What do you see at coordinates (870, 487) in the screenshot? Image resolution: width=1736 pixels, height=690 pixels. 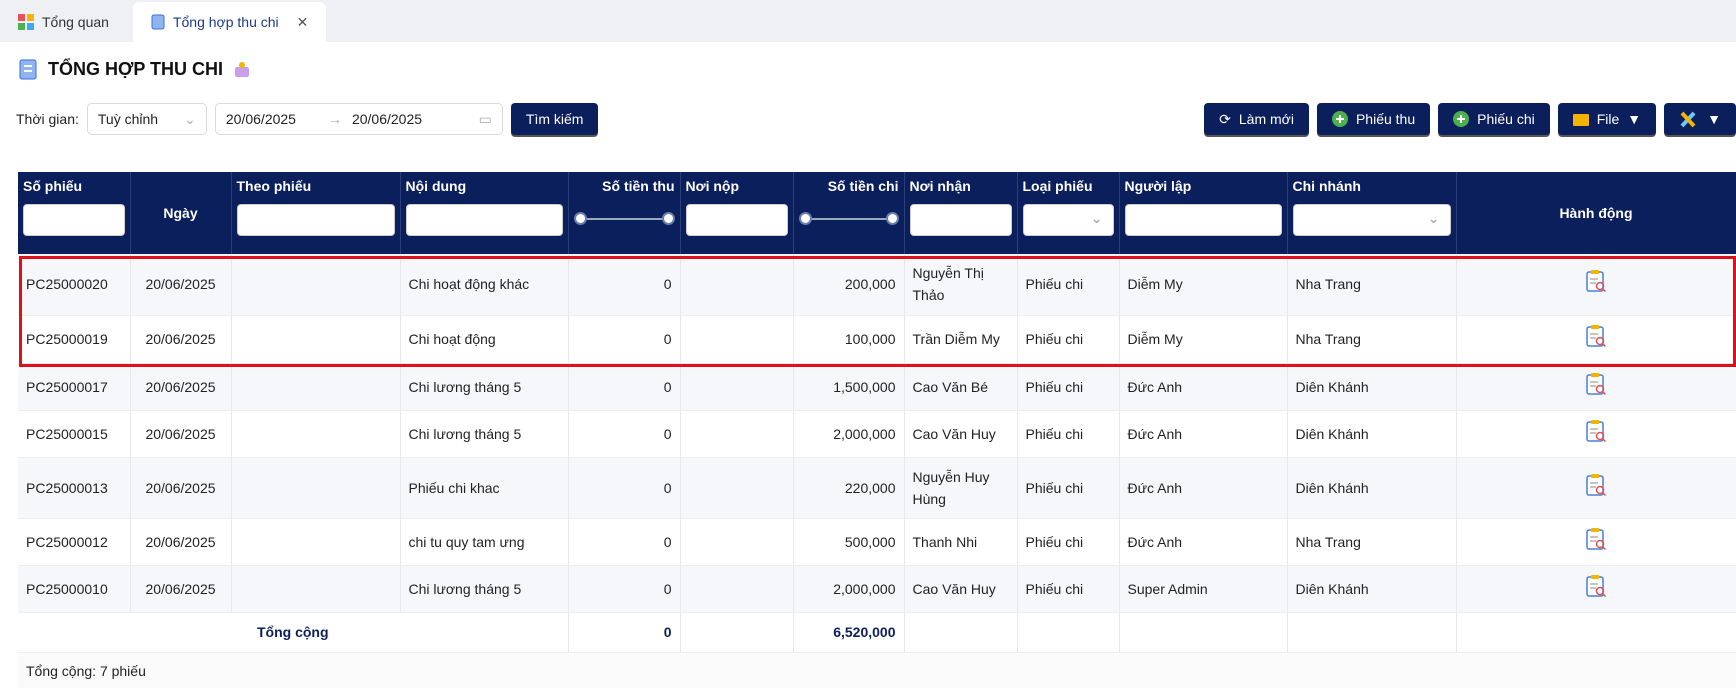 I see `cell-text: 220,000` at bounding box center [870, 487].